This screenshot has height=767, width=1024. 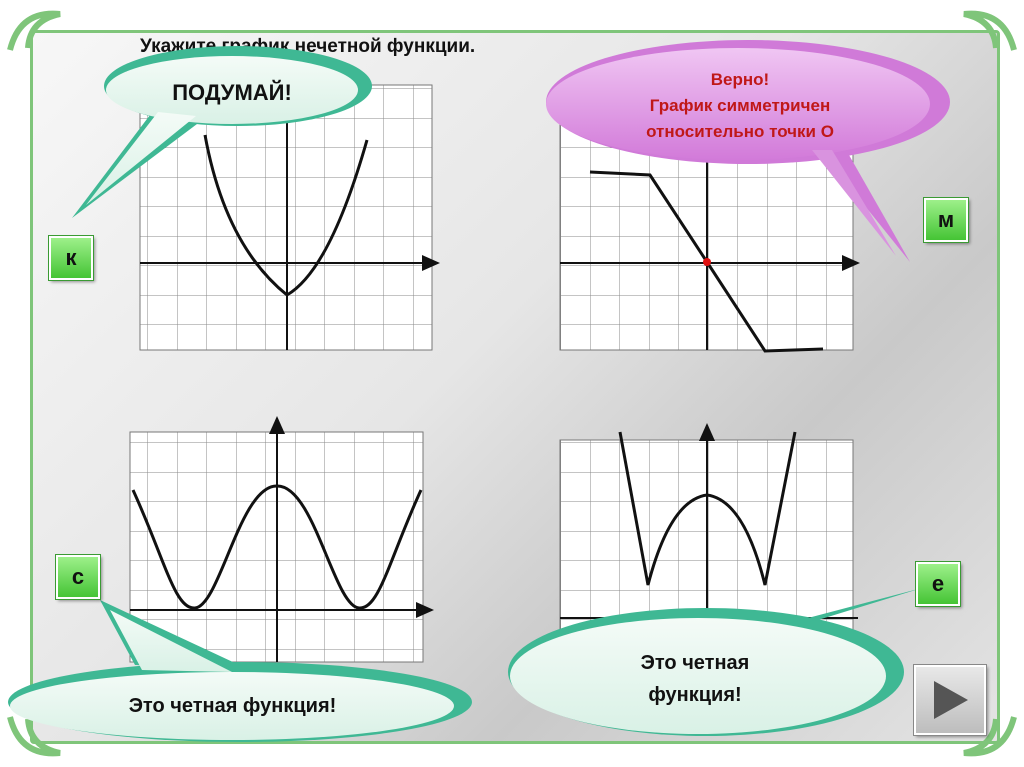 What do you see at coordinates (740, 131) in the screenshot?
I see `correct-bubble-line3: относительно точки О` at bounding box center [740, 131].